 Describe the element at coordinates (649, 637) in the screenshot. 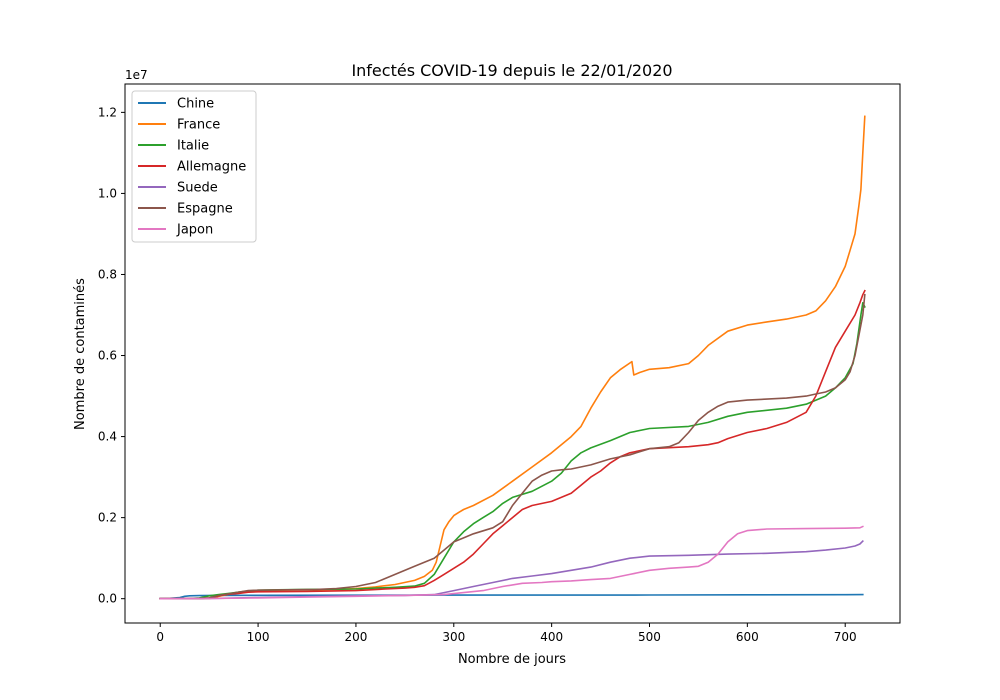

I see `x-tick-label: 500` at that location.